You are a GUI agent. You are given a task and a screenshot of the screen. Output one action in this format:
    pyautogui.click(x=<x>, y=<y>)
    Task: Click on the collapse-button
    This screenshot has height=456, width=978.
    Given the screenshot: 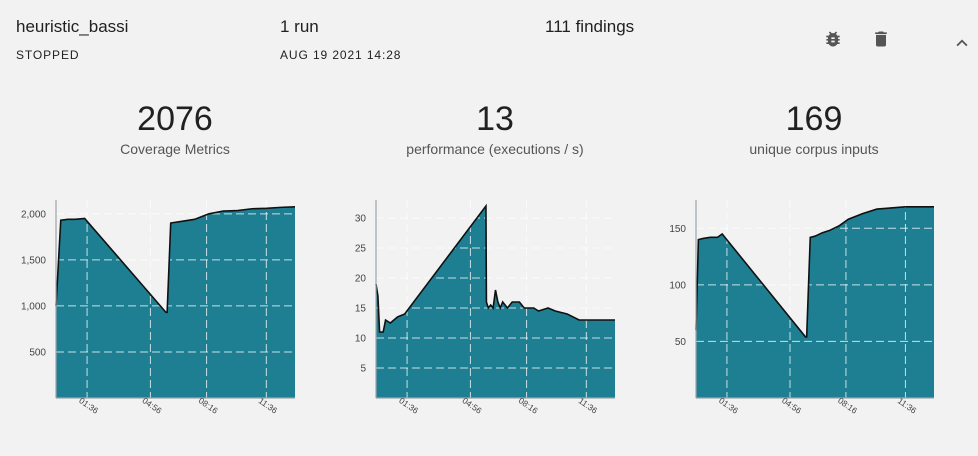 What is the action you would take?
    pyautogui.click(x=962, y=43)
    